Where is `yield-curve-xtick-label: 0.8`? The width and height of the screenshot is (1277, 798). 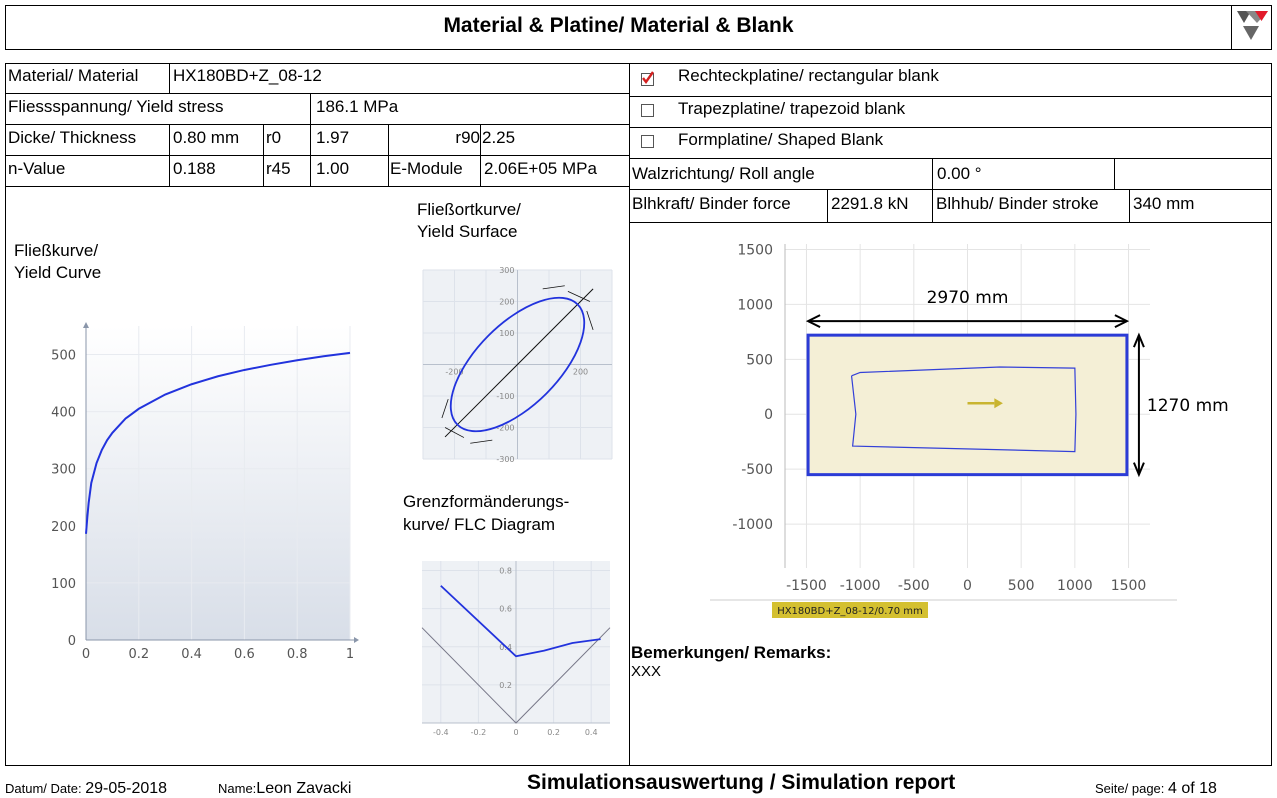
yield-curve-xtick-label: 0.8 is located at coordinates (297, 654).